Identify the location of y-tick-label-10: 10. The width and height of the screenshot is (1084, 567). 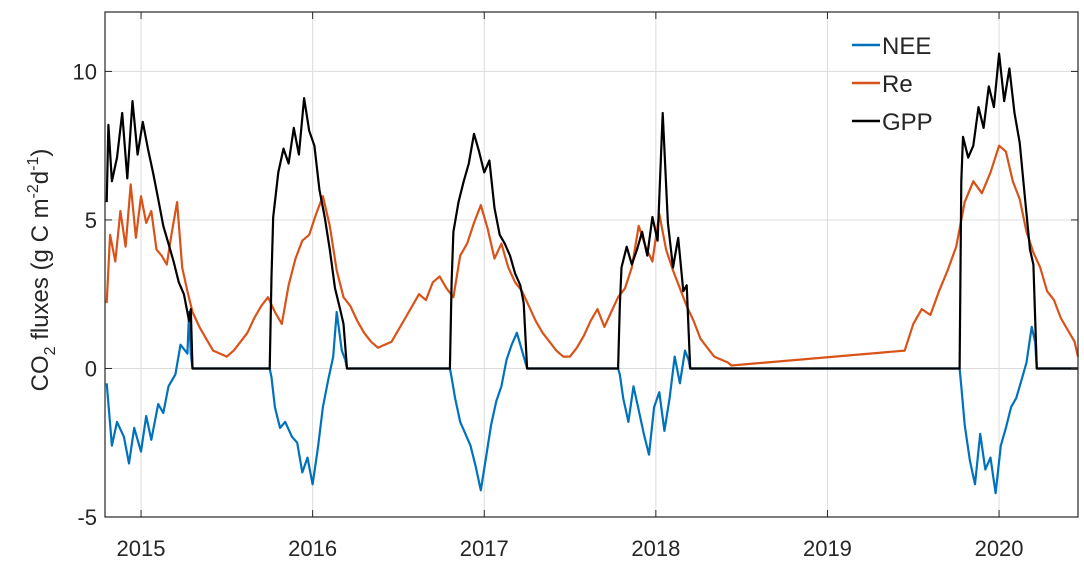
(85, 71).